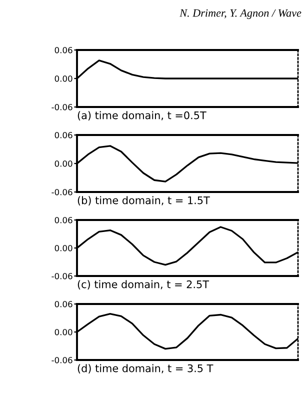 The height and width of the screenshot is (396, 303). What do you see at coordinates (144, 201) in the screenshot?
I see `x-axis-title: (b) time domain, t = 1.5T` at bounding box center [144, 201].